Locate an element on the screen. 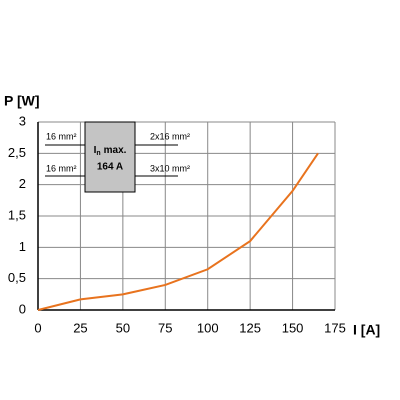 The height and width of the screenshot is (400, 400). inset-symbol: I is located at coordinates (95, 150).